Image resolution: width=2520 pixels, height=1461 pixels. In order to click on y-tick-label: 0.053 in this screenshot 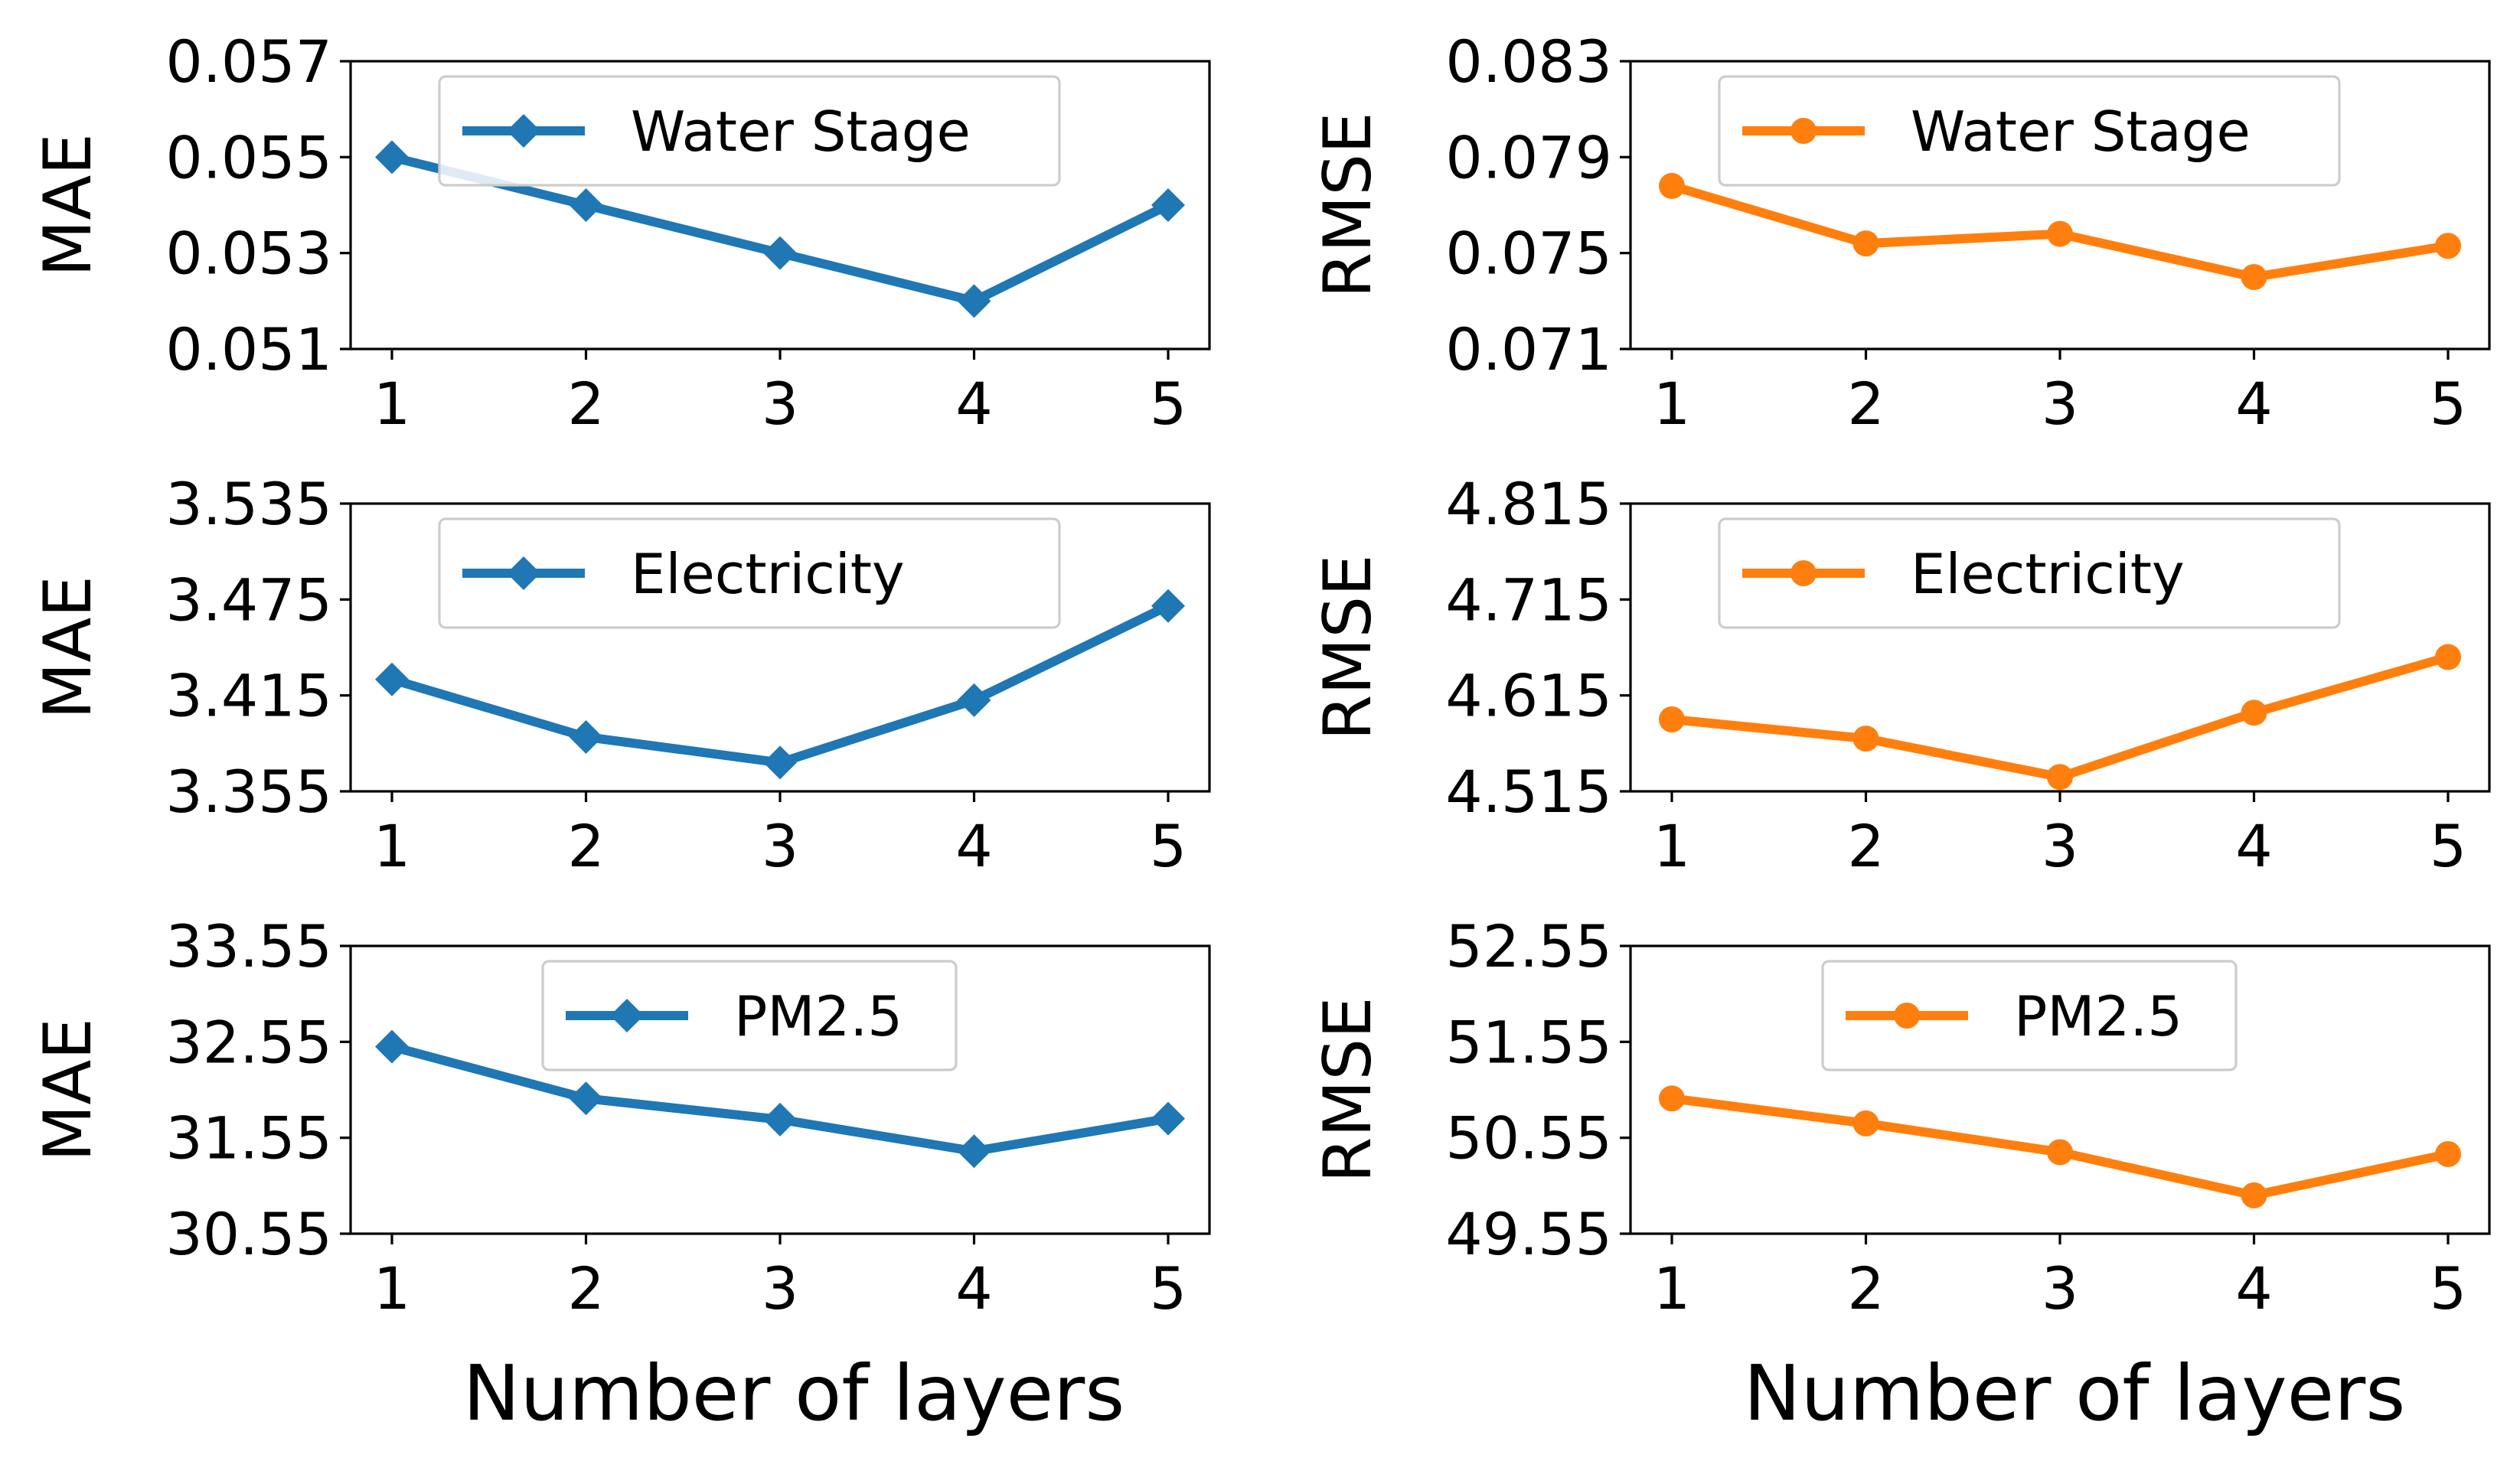, I will do `click(248, 254)`.